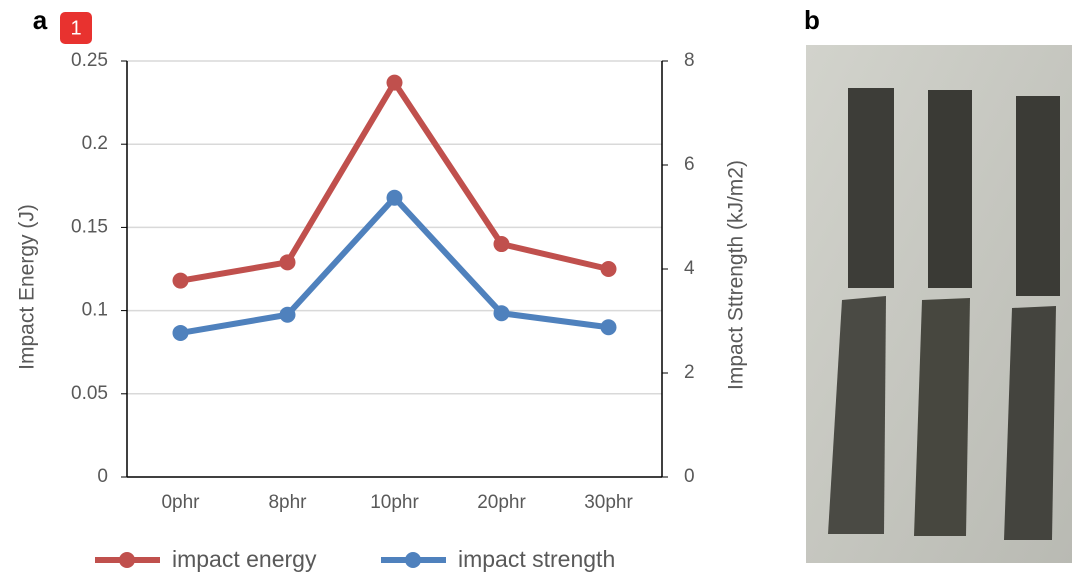 This screenshot has height=576, width=1078. I want to click on legend-label: impact energy, so click(244, 559).